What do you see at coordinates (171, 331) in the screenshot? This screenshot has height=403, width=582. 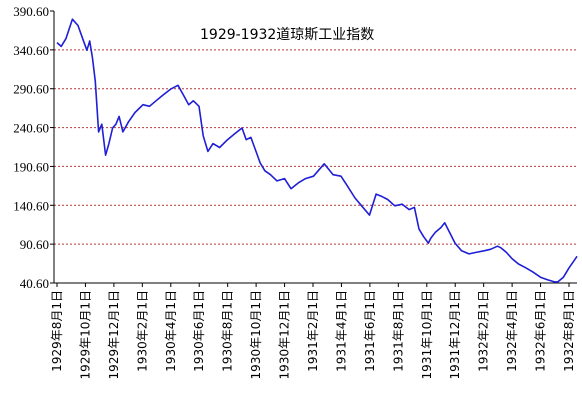 I see `x-tick-label: 1930年4月1日` at bounding box center [171, 331].